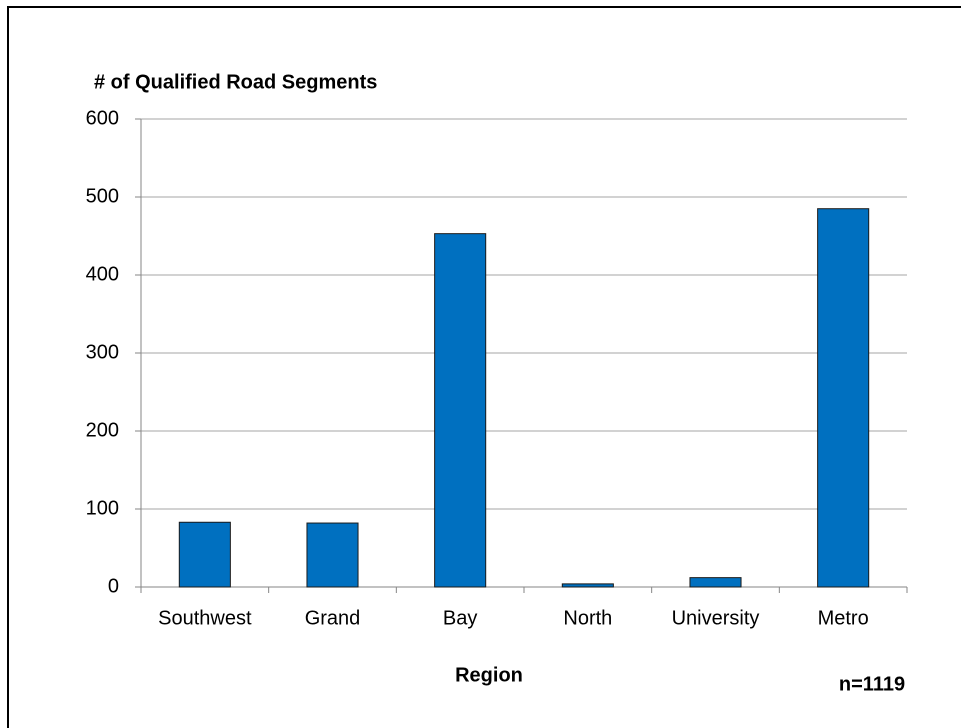  I want to click on x-tick-label: Grand, so click(333, 618).